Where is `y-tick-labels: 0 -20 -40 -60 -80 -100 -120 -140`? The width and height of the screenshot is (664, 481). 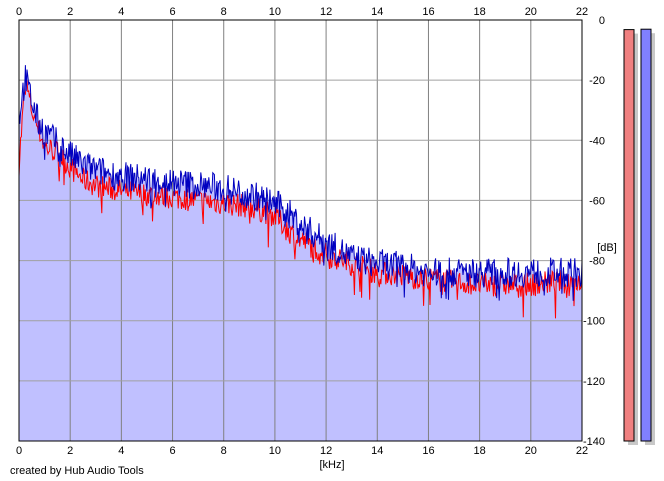 y-tick-labels: 0 -20 -40 -60 -80 -100 -120 -140 is located at coordinates (594, 231).